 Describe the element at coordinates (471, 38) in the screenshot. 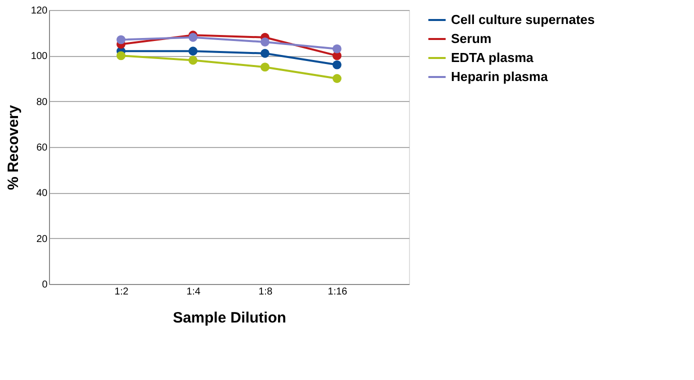

I see `legend-label: Serum` at that location.